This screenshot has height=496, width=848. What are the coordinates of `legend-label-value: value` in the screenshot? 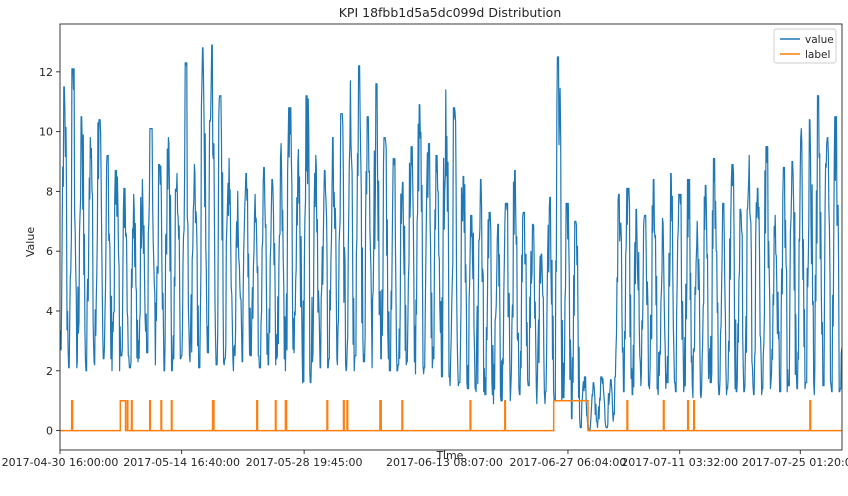 It's located at (819, 40).